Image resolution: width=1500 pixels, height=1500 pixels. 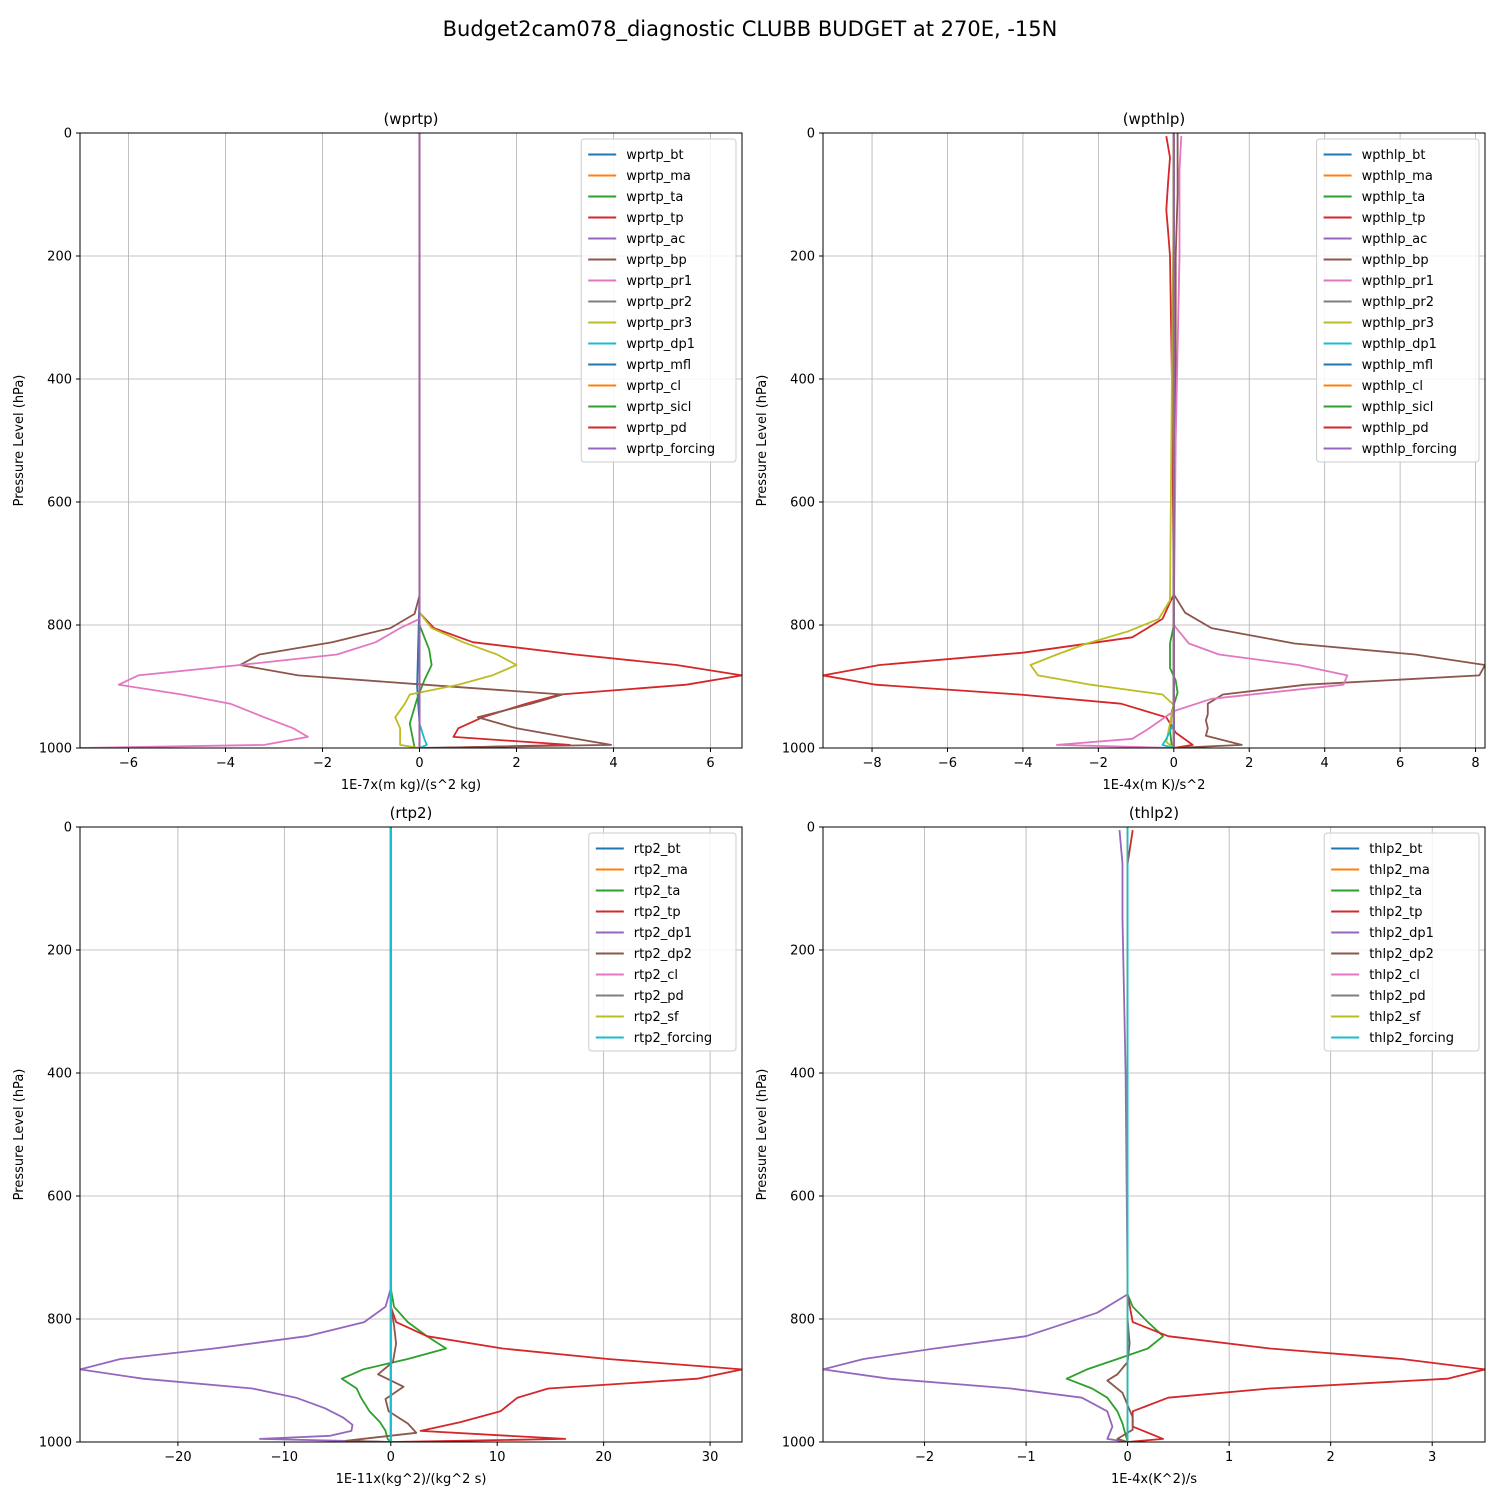 I want to click on series-line-thlp2_ta, so click(x=1114, y=1134).